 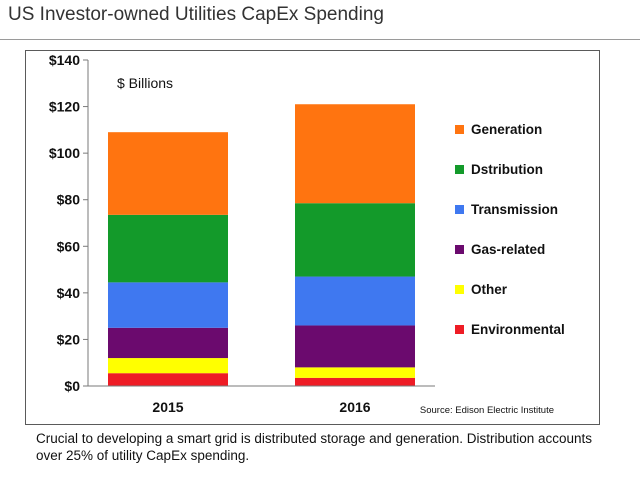 What do you see at coordinates (459, 209) in the screenshot?
I see `legend-swatch-transmission` at bounding box center [459, 209].